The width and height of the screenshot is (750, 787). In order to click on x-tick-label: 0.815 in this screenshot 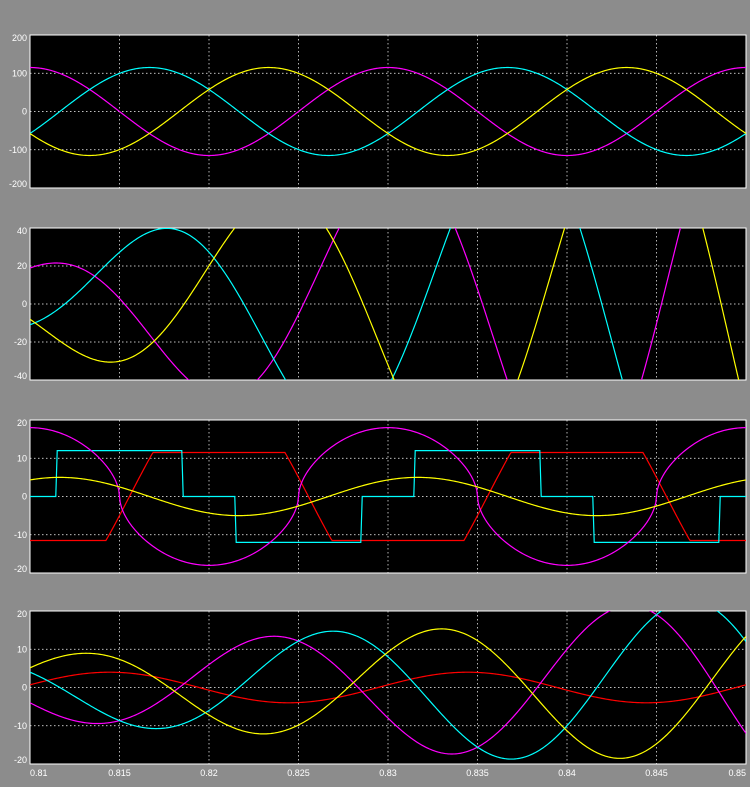, I will do `click(119, 773)`.